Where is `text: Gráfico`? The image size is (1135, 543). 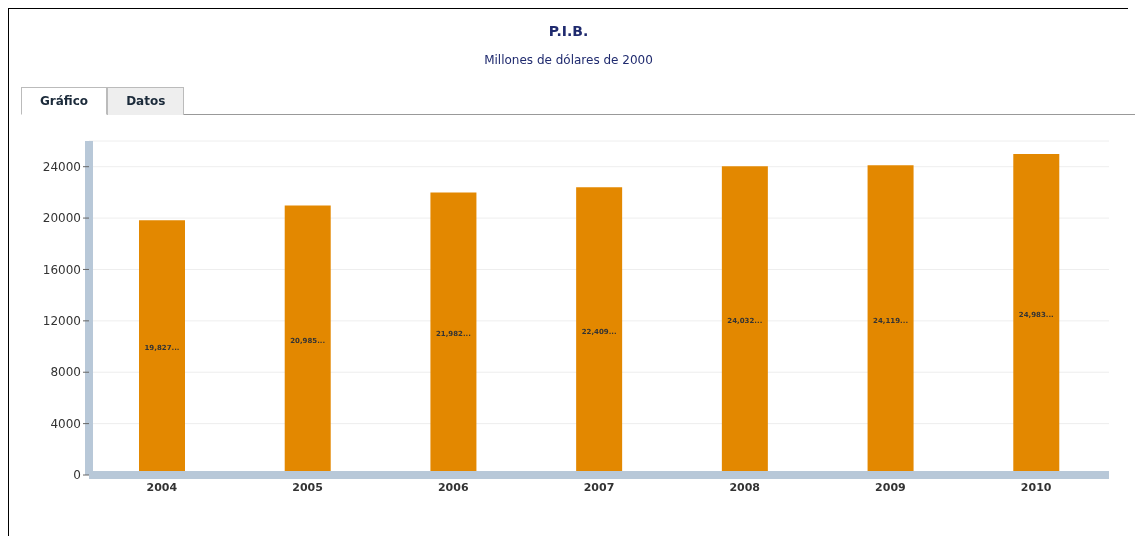
text: Gráfico is located at coordinates (64, 101).